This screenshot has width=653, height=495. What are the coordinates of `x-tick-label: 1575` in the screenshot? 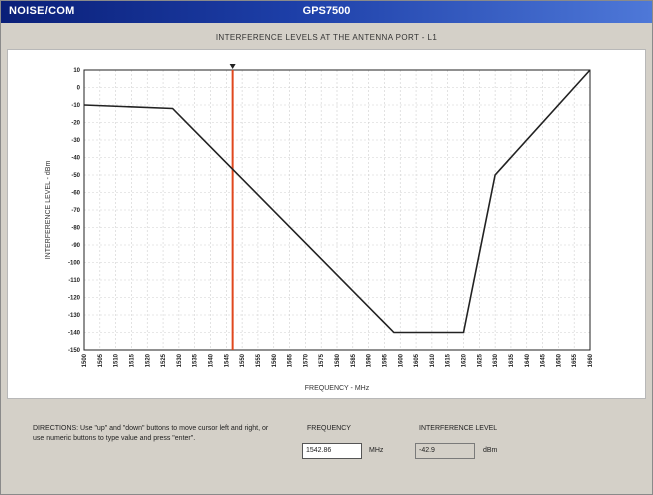 It's located at (322, 360).